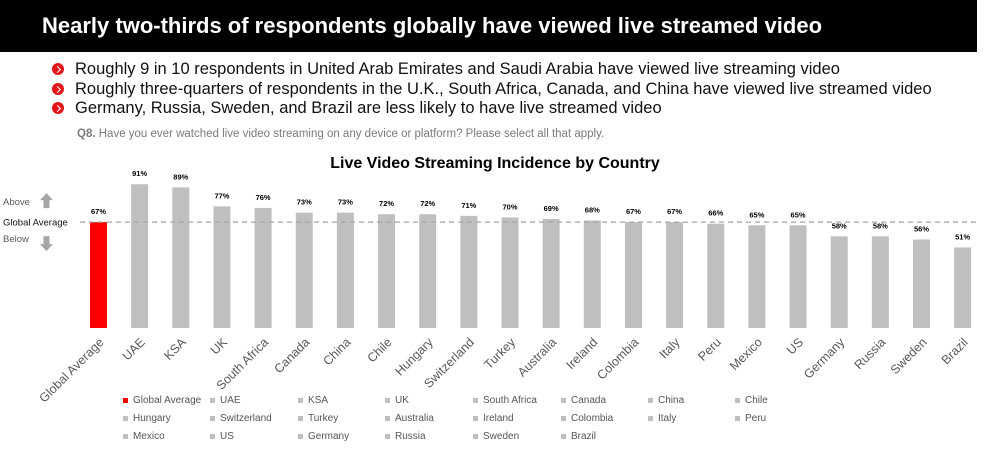  I want to click on legend-item: Germany, so click(323, 436).